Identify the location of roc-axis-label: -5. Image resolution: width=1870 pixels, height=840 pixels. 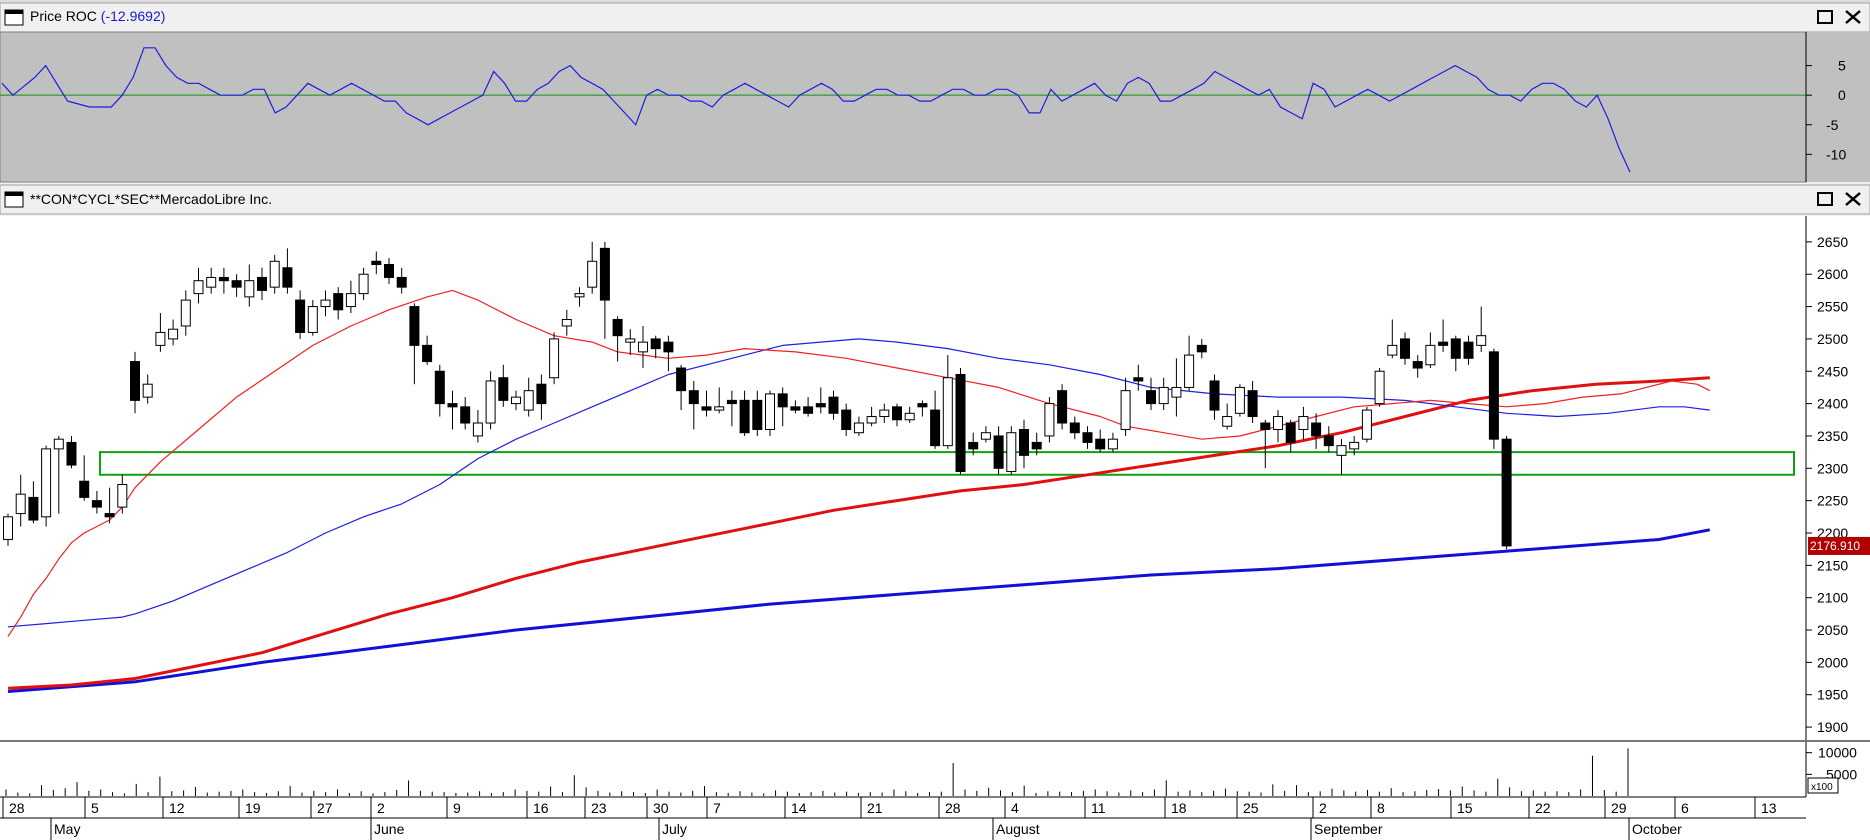
(1832, 125).